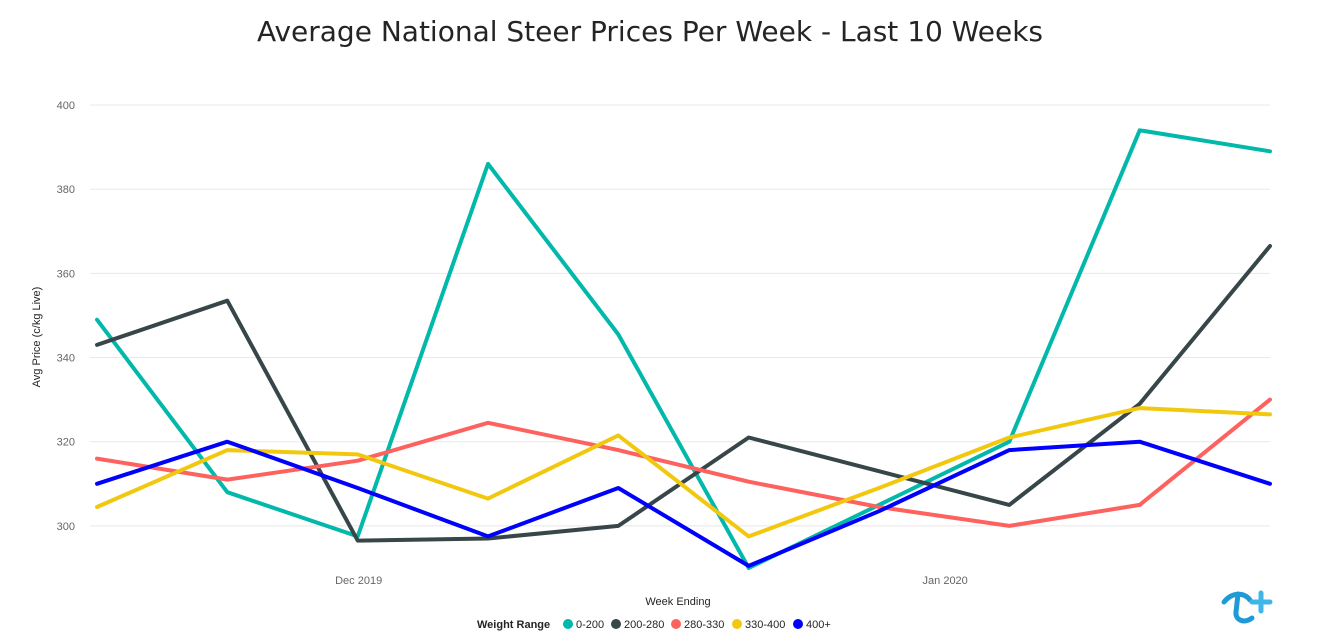  Describe the element at coordinates (765, 625) in the screenshot. I see `legend-item-label: 330-400` at that location.